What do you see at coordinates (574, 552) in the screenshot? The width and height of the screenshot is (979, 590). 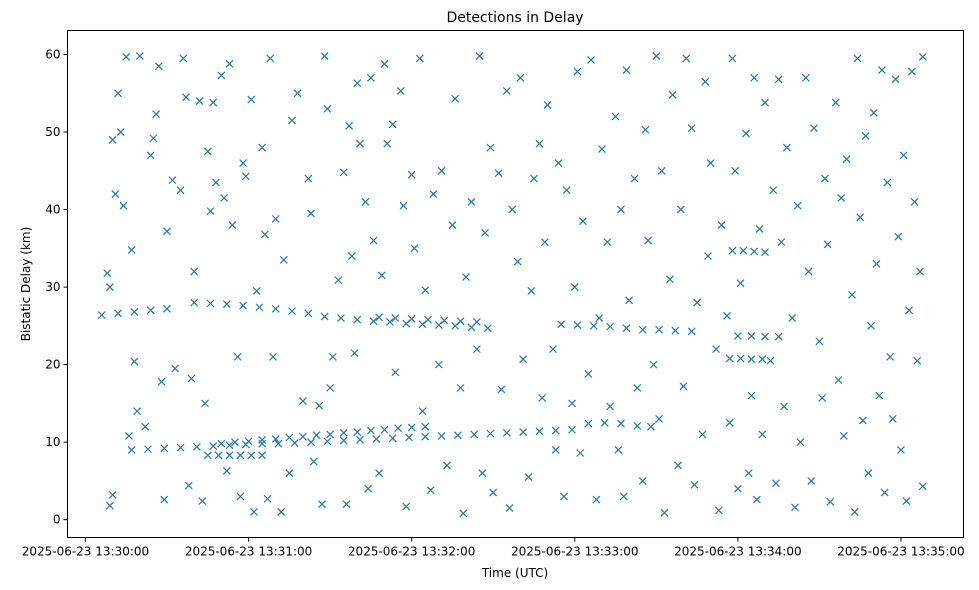 I see `x-tick-label: 2025-06-23 13:33:00` at bounding box center [574, 552].